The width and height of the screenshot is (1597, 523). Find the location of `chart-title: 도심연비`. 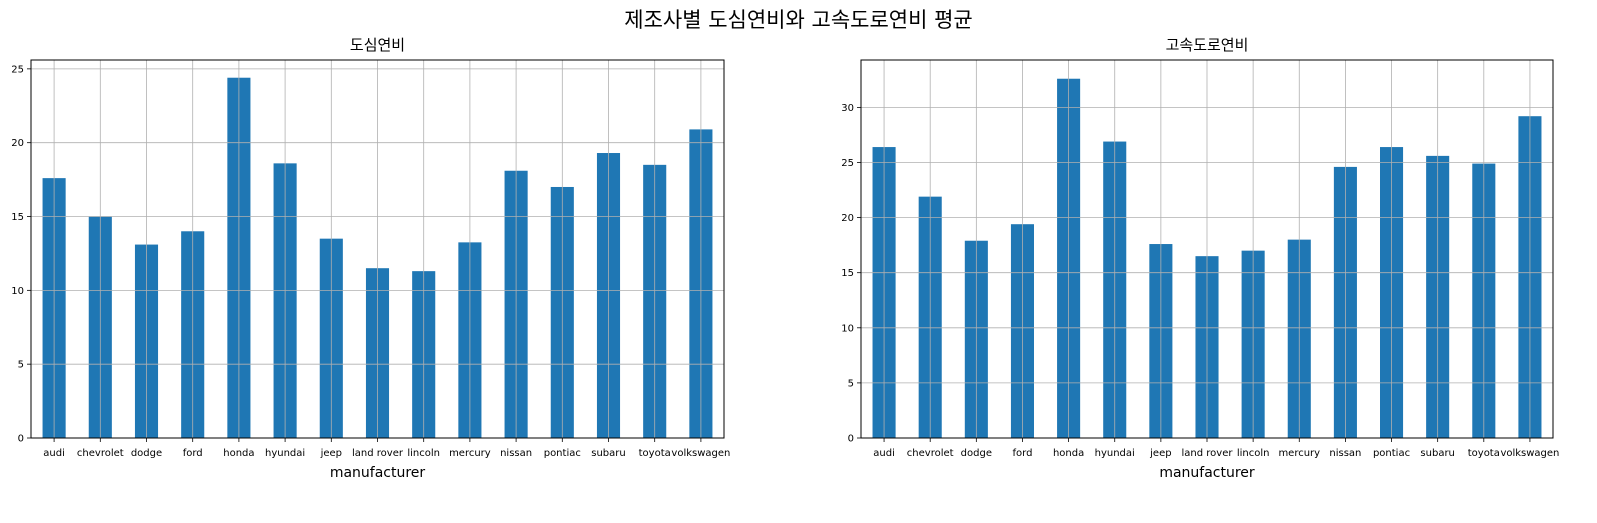

chart-title: 도심연비 is located at coordinates (377, 45).